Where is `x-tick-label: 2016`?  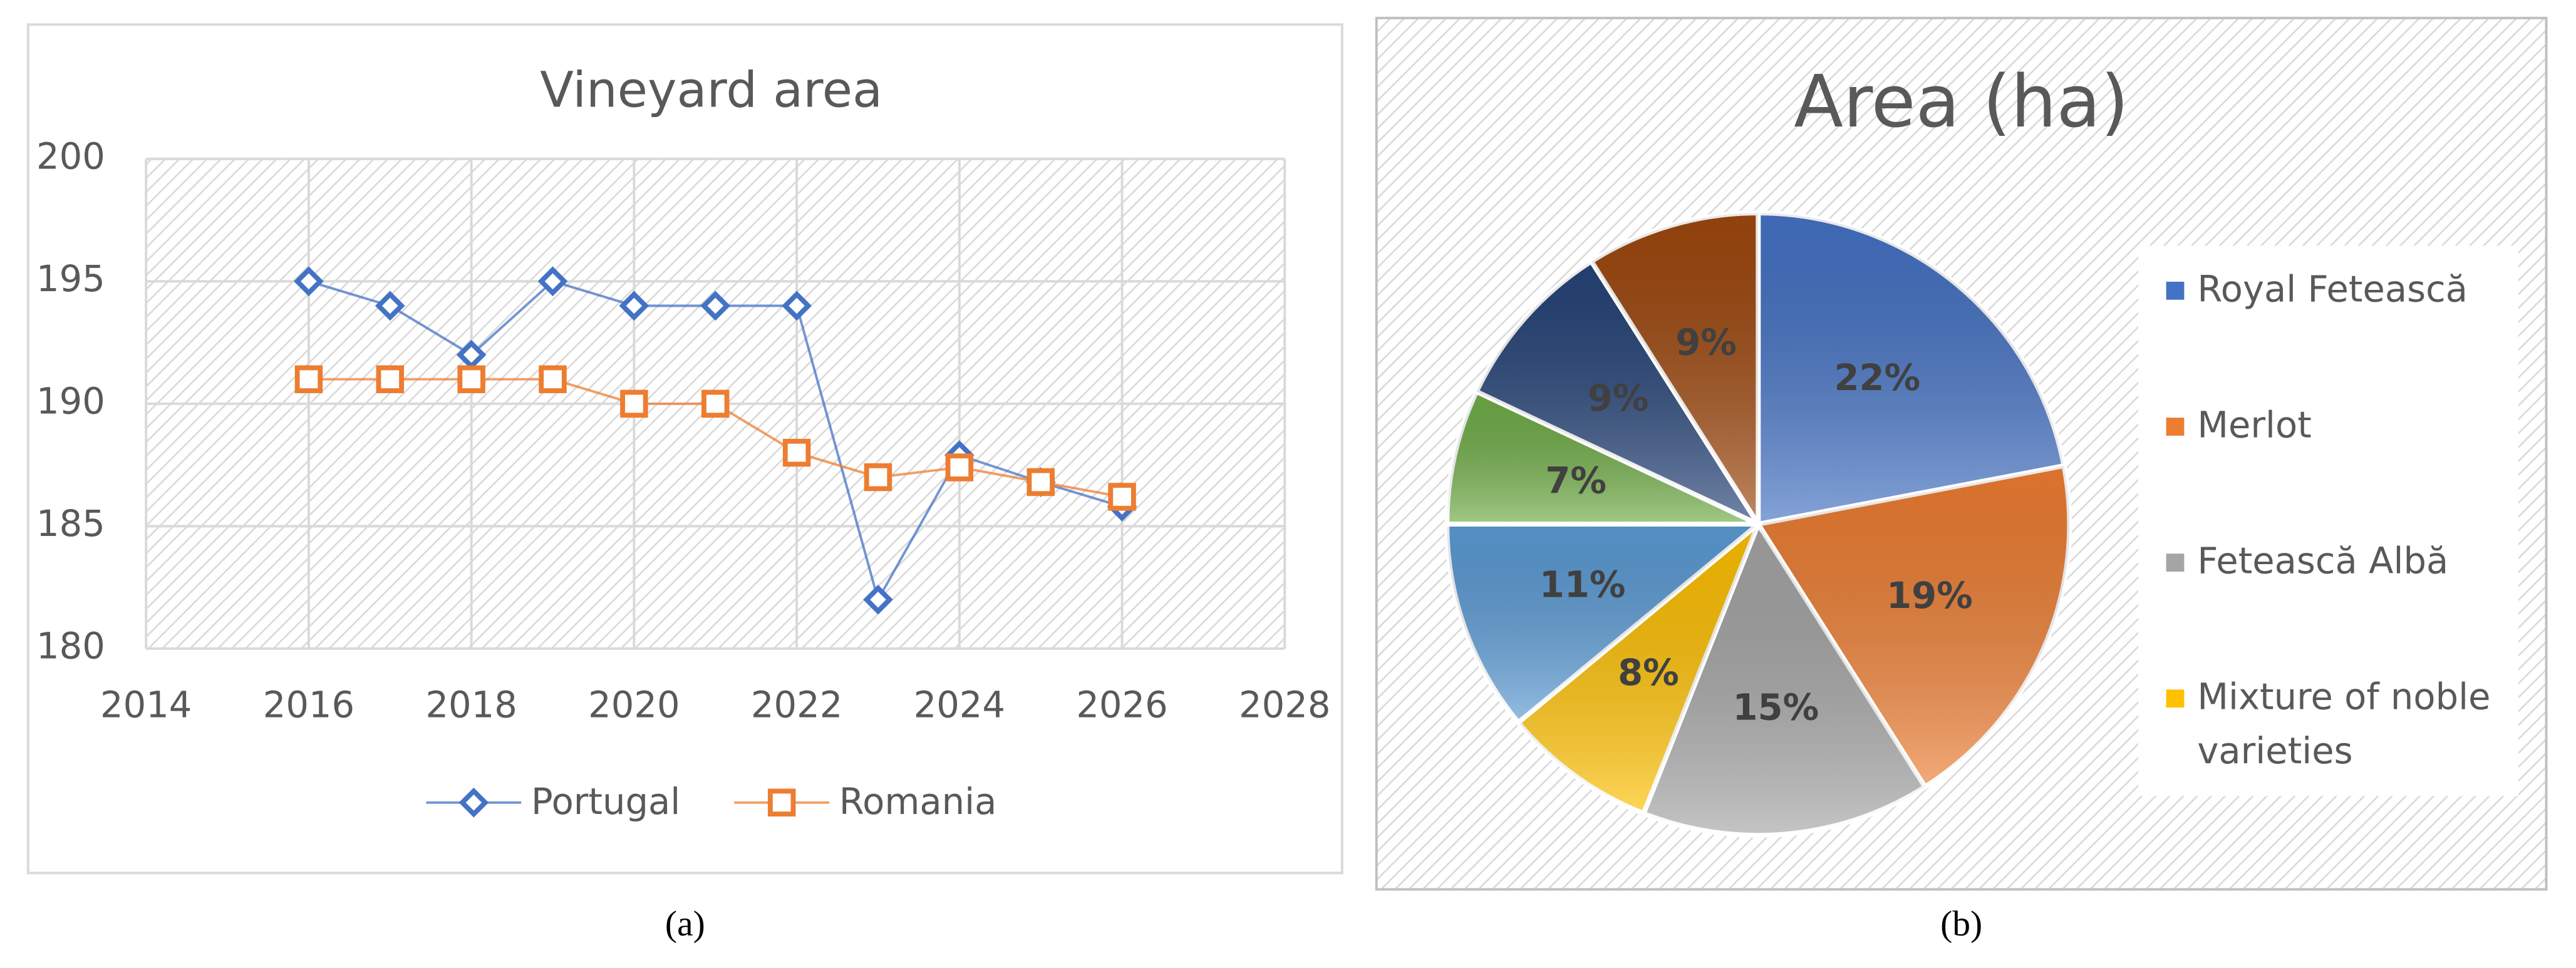 x-tick-label: 2016 is located at coordinates (308, 705).